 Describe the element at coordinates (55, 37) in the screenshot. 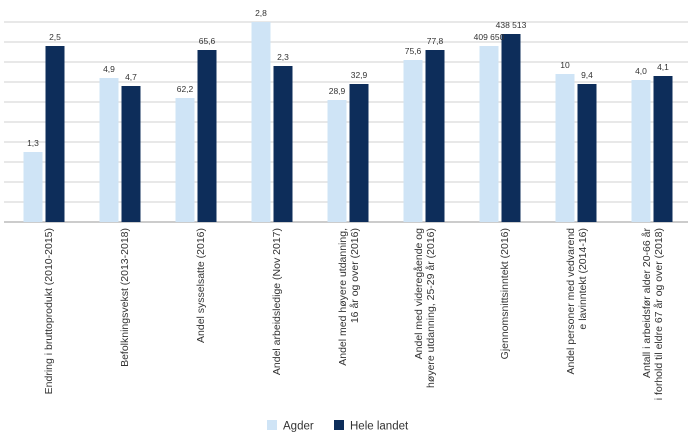

I see `data-label: 2,5` at that location.